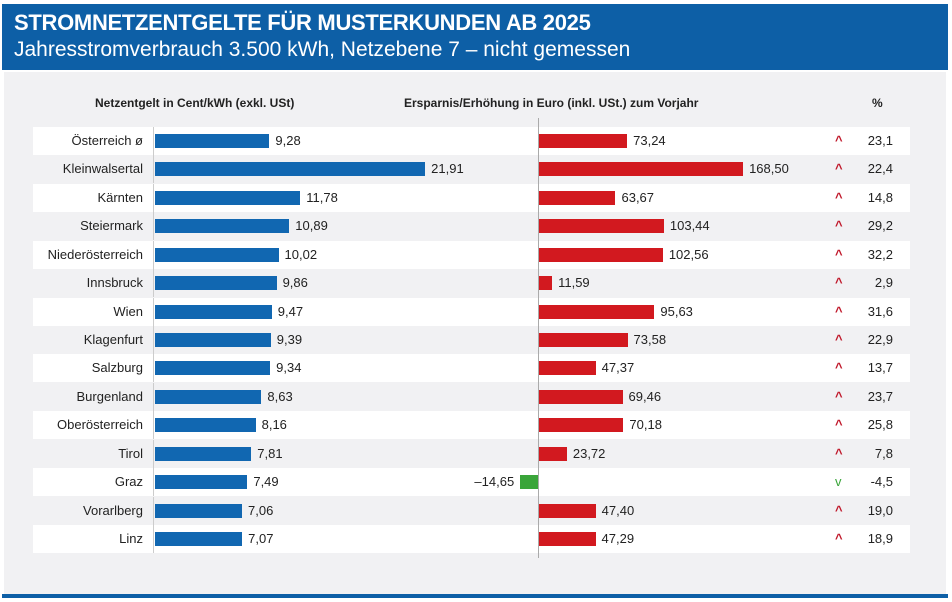 The image size is (952, 602). Describe the element at coordinates (295, 283) in the screenshot. I see `netzentgelt-value: 9,86` at that location.